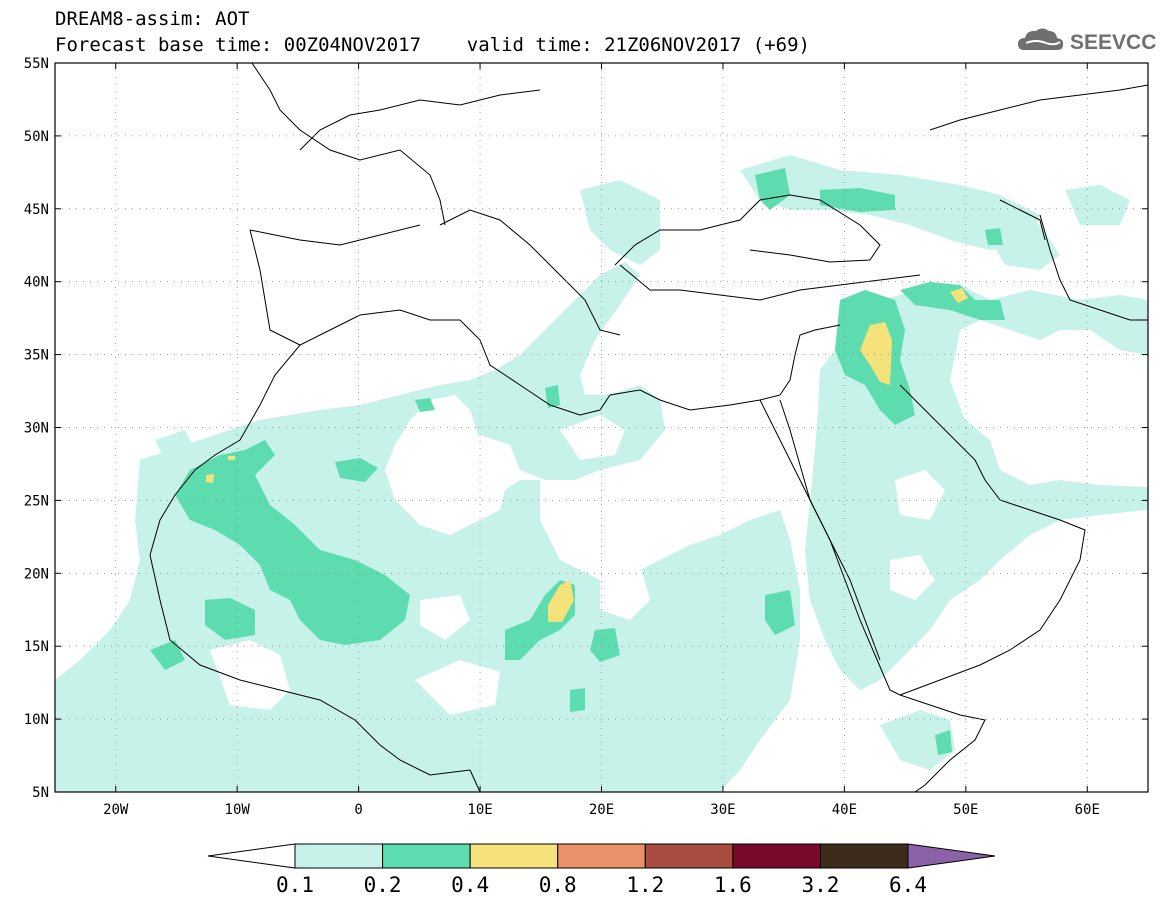  Describe the element at coordinates (470, 885) in the screenshot. I see `colorbar-label: 0.4` at that location.